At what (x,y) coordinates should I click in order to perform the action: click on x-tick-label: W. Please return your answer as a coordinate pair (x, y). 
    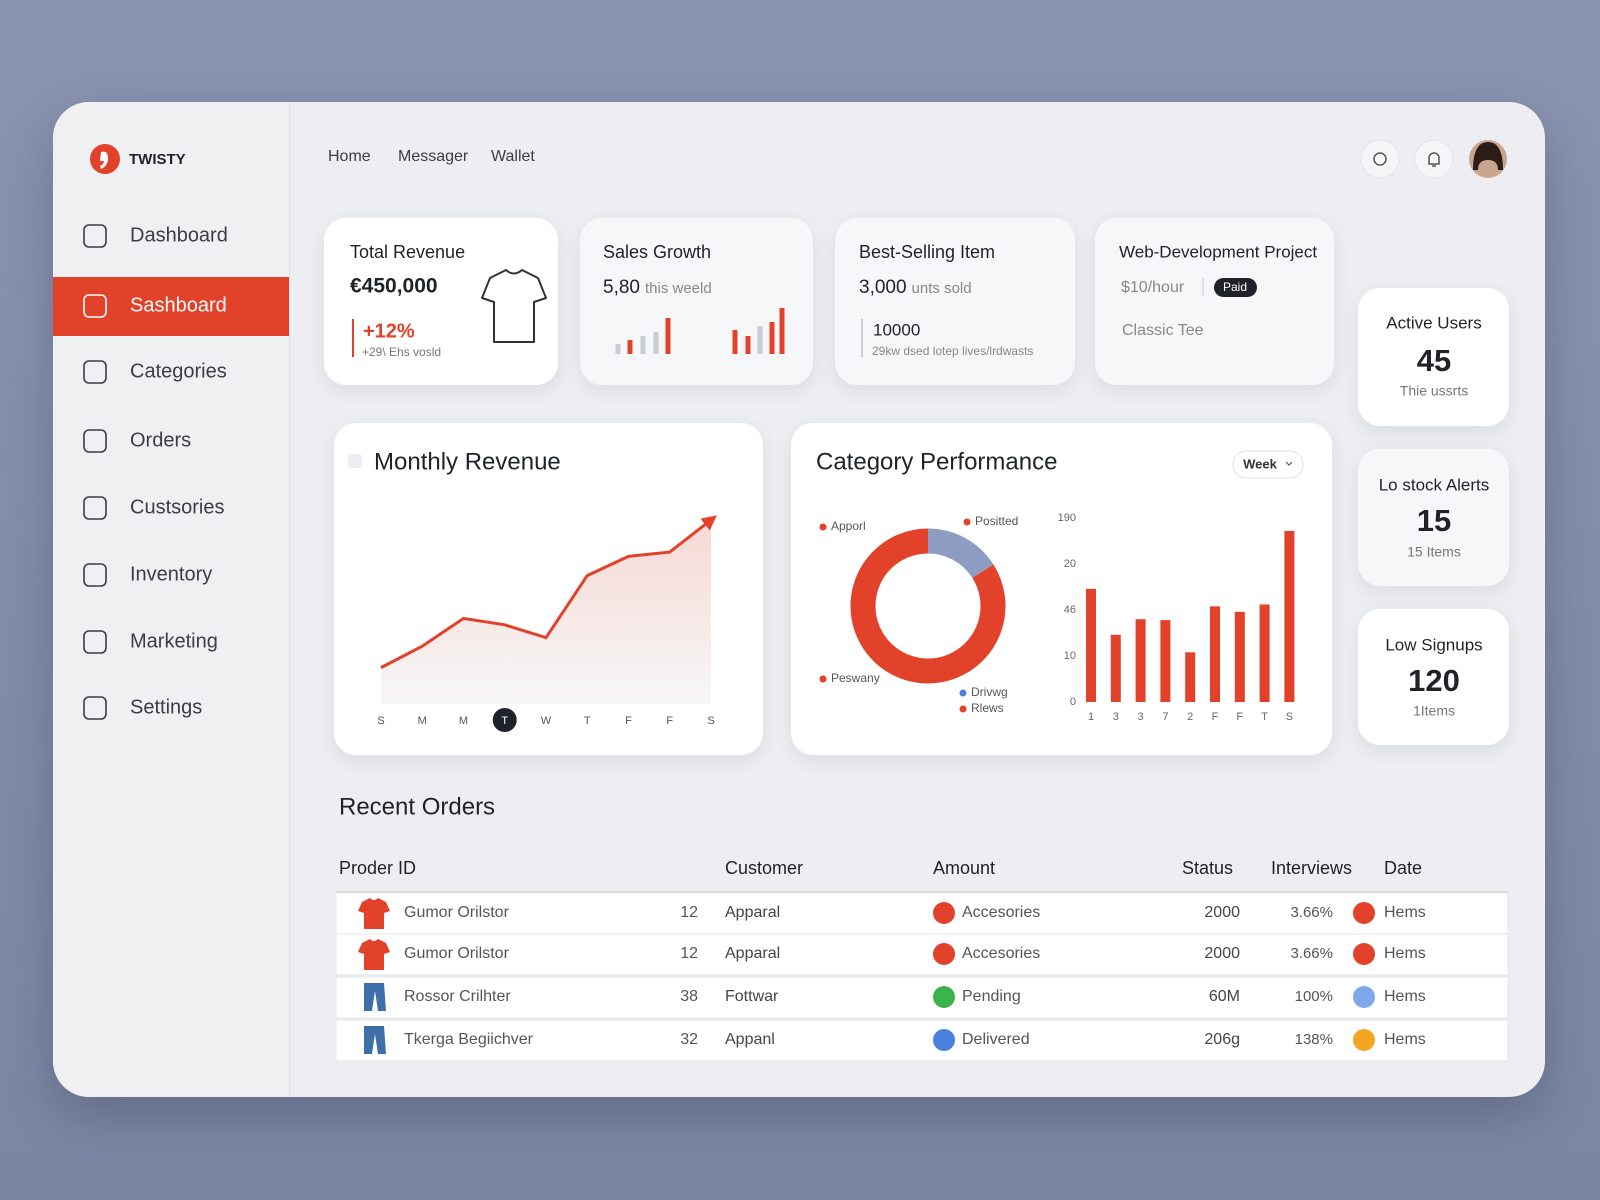
    Looking at the image, I should click on (546, 721).